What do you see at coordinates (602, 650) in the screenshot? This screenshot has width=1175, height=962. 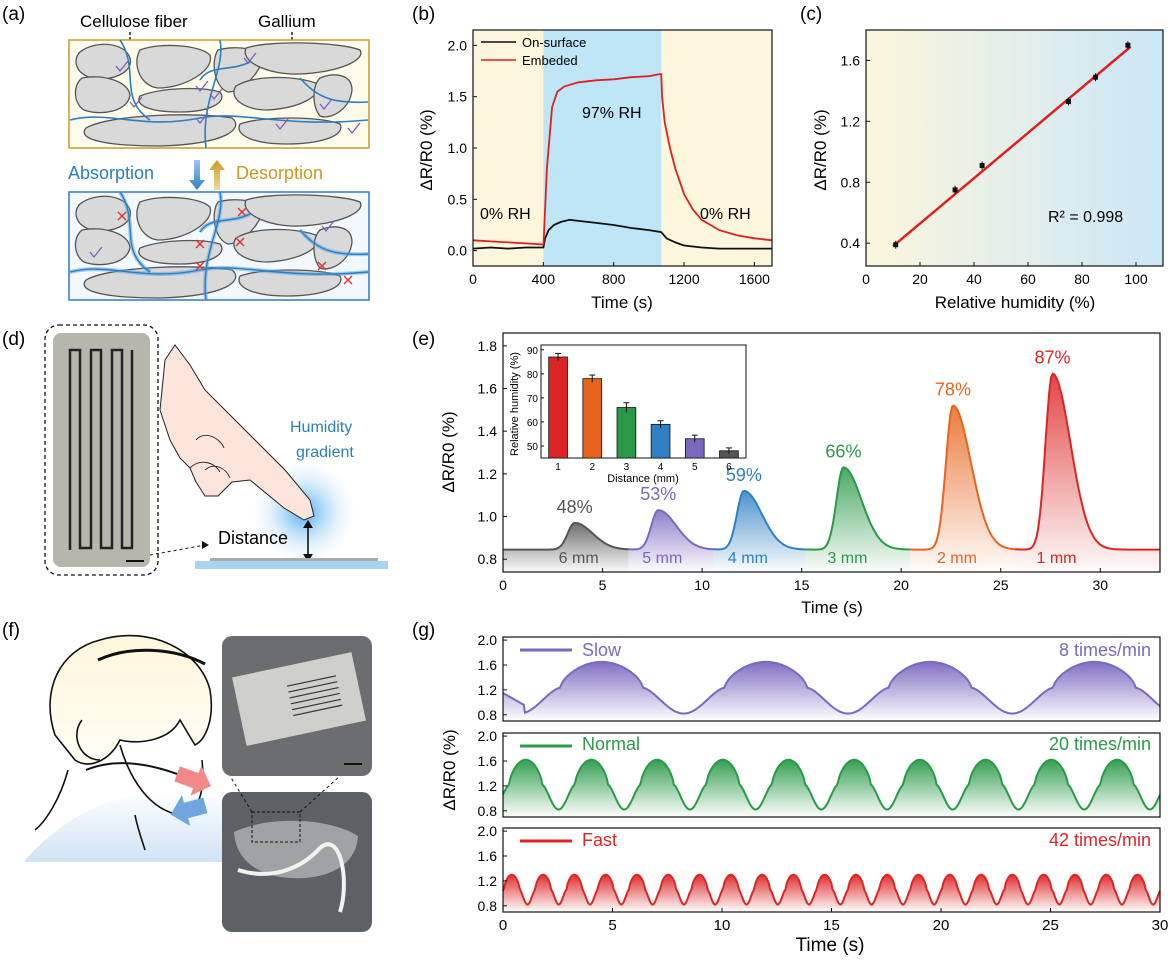 I see `chart-g-label-slow: Slow` at bounding box center [602, 650].